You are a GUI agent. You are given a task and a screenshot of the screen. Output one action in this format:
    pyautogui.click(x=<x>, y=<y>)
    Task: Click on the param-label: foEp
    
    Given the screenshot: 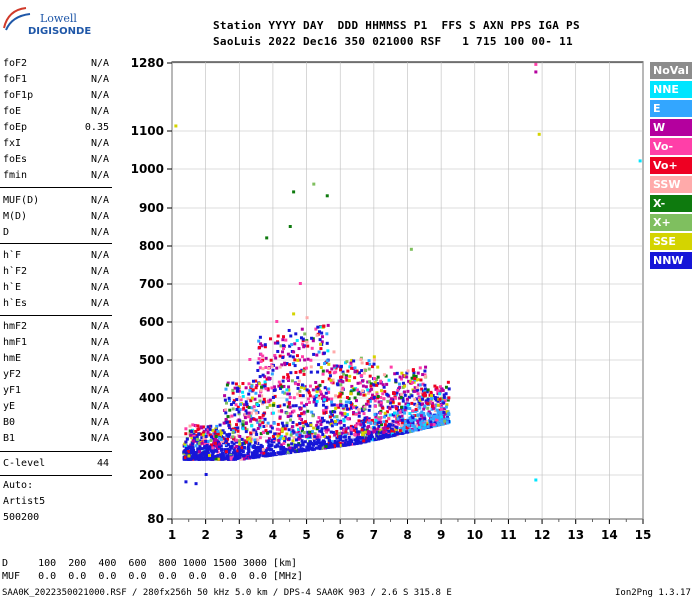 What is the action you would take?
    pyautogui.click(x=15, y=127)
    